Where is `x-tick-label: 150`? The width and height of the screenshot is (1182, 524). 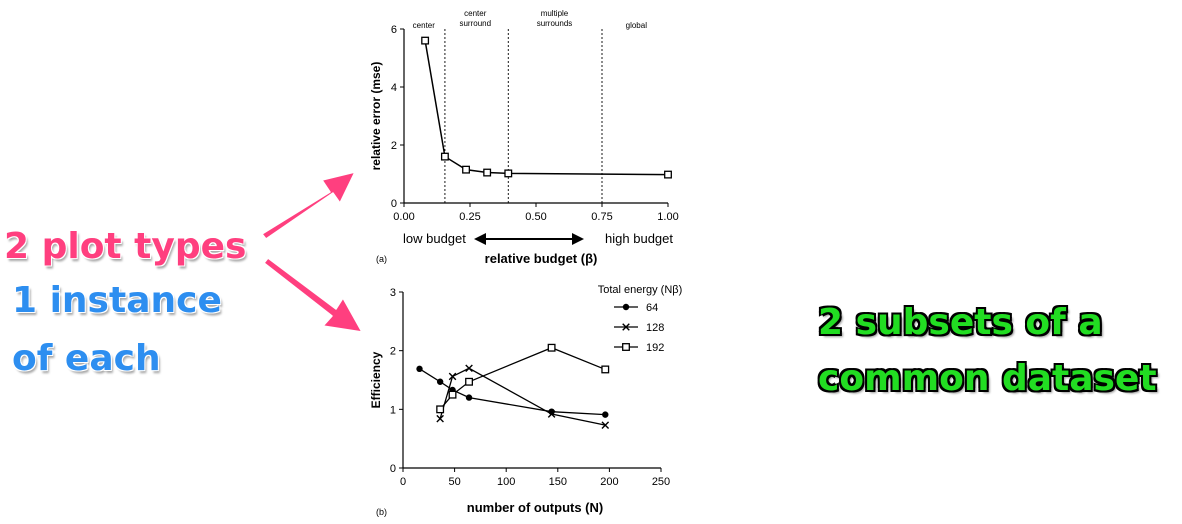
x-tick-label: 150 is located at coordinates (558, 482).